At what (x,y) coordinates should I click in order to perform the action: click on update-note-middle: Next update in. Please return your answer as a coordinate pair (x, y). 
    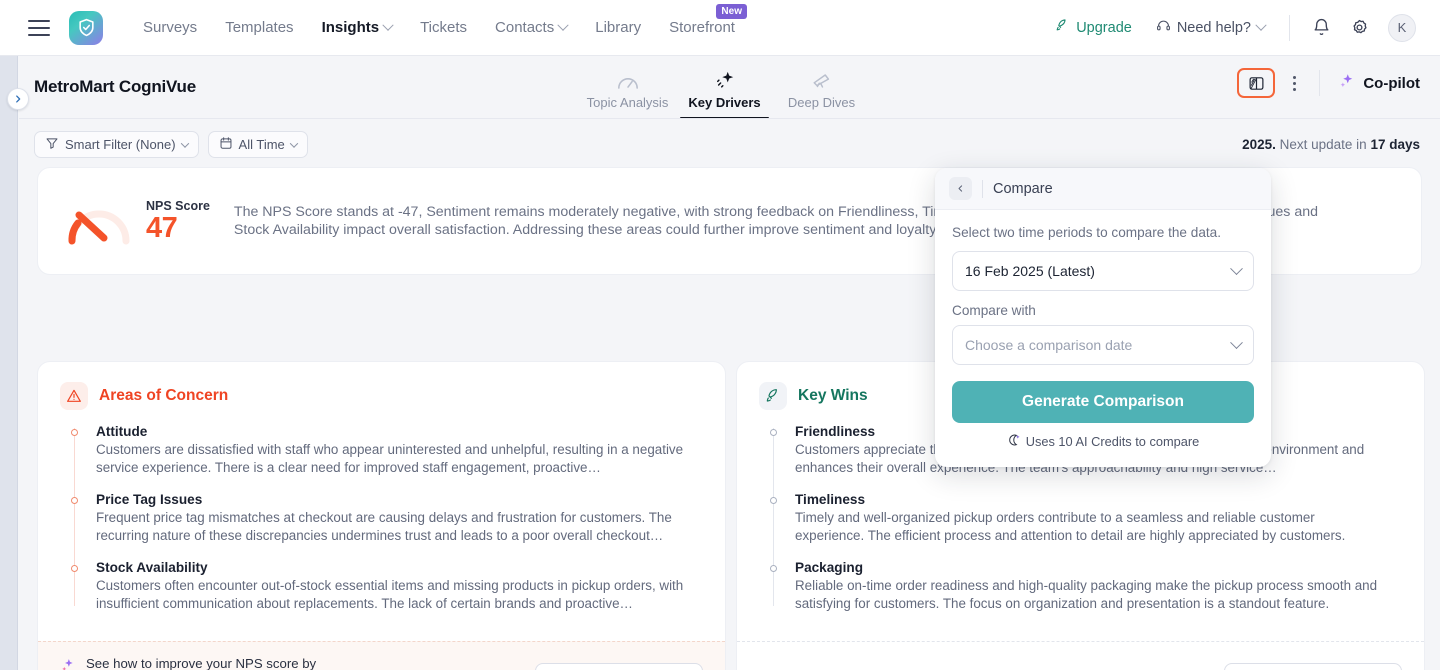
    Looking at the image, I should click on (1323, 144).